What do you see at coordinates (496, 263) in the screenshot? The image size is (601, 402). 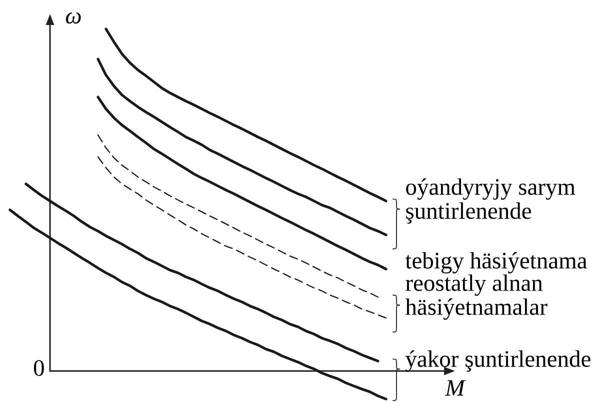 I see `legend-label: tebigy häsiýetnama` at bounding box center [496, 263].